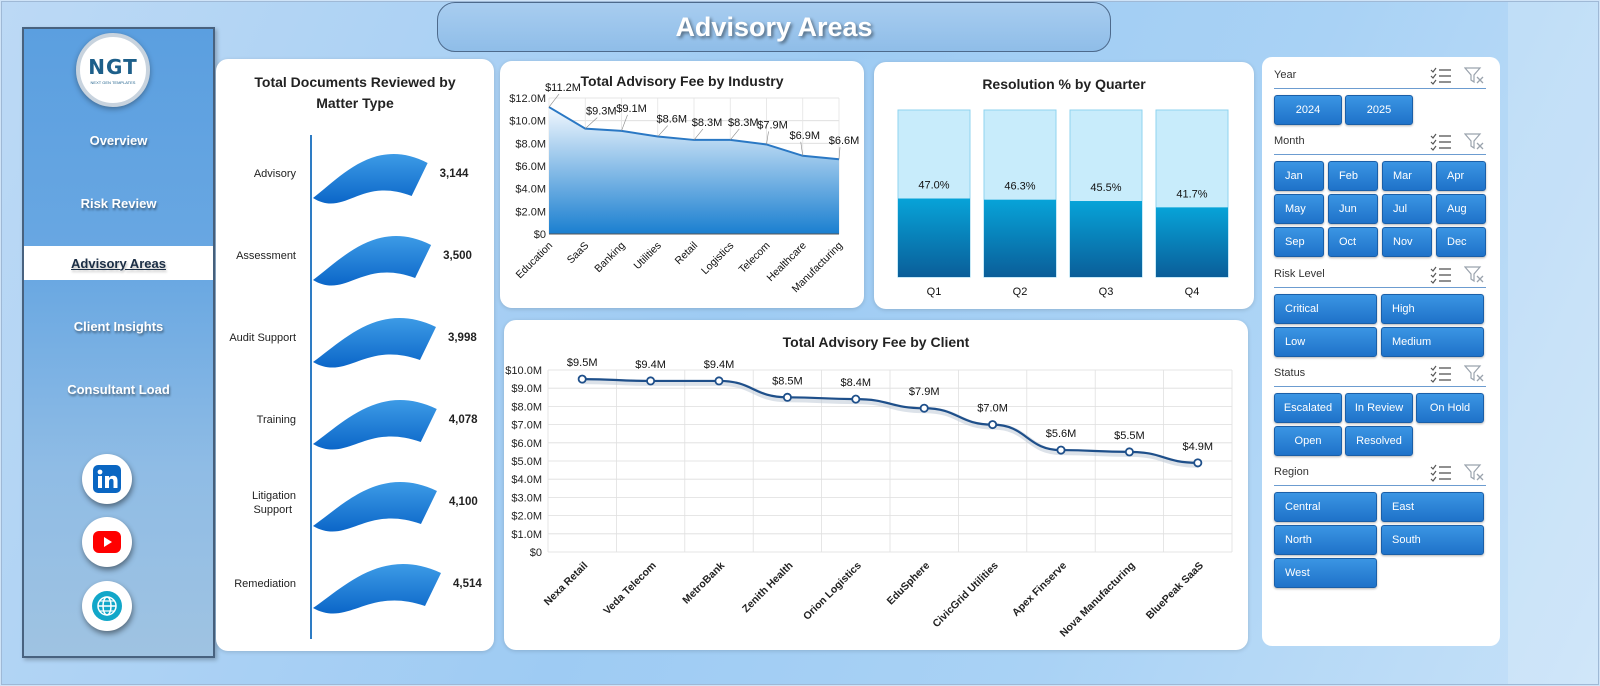  I want to click on documents-category-label: Support, so click(272, 510).